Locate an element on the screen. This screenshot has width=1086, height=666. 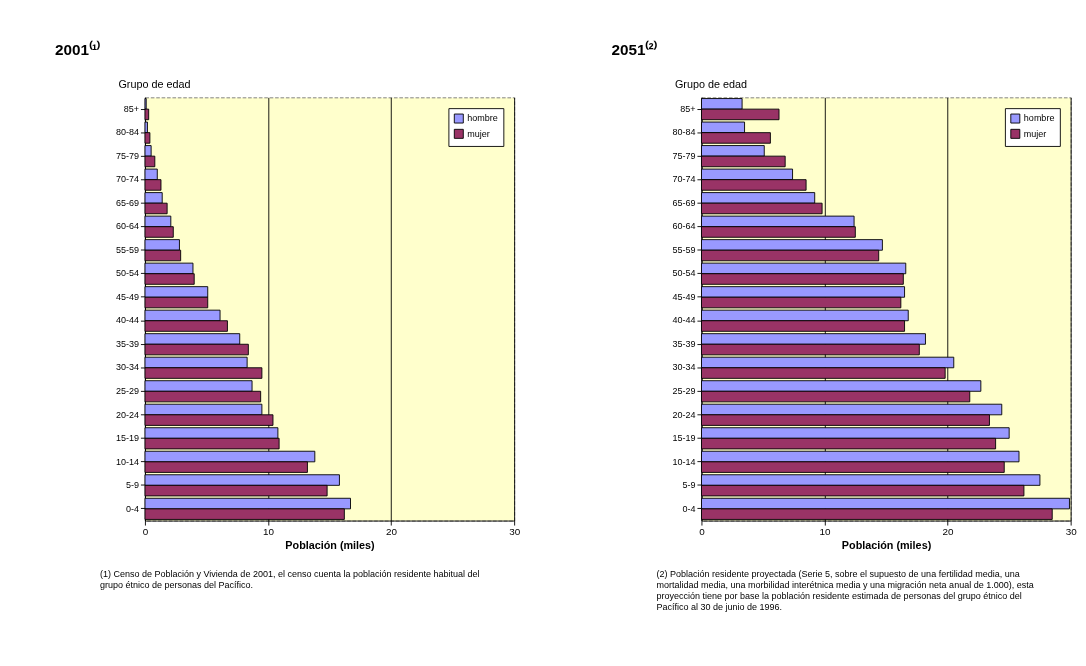
chart-title: 2001⁽¹⁾ is located at coordinates (77, 49).